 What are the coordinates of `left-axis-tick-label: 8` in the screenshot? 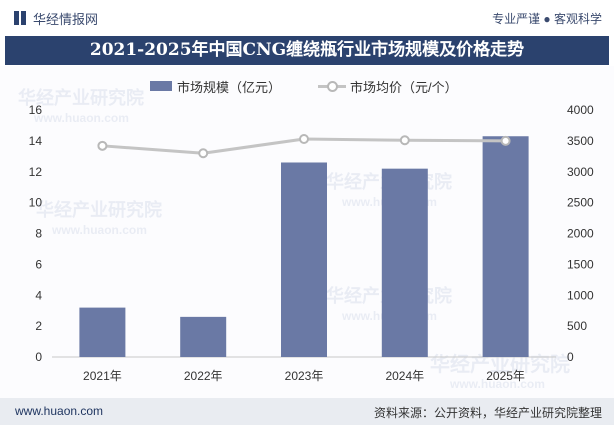 It's located at (38, 234).